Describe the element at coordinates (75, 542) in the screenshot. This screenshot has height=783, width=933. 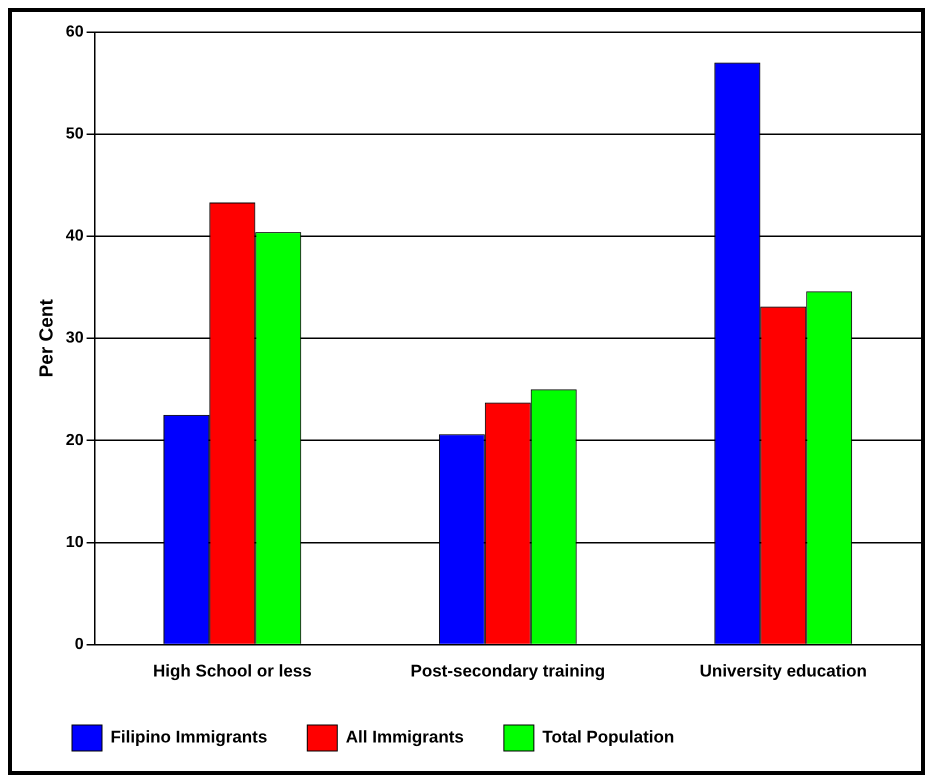
I see `y-tick-label: 10` at that location.